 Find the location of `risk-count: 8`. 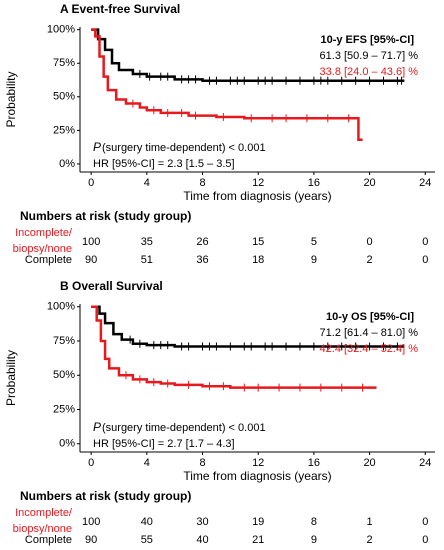

risk-count: 8 is located at coordinates (314, 522).